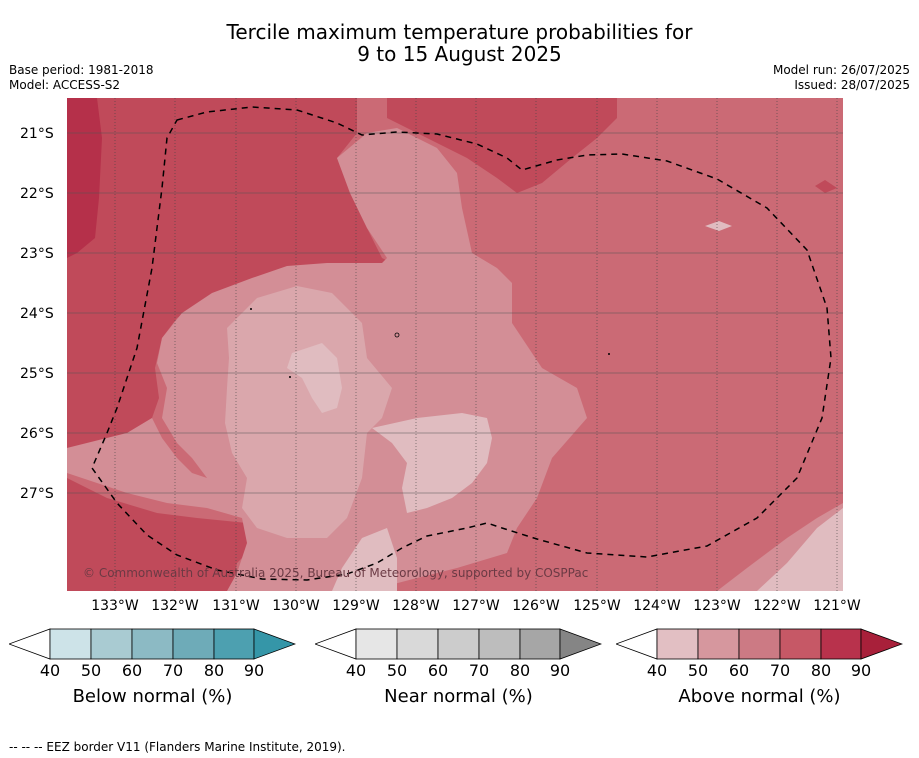  I want to click on base-period-label: Base period: 1981-2018, so click(81, 70).